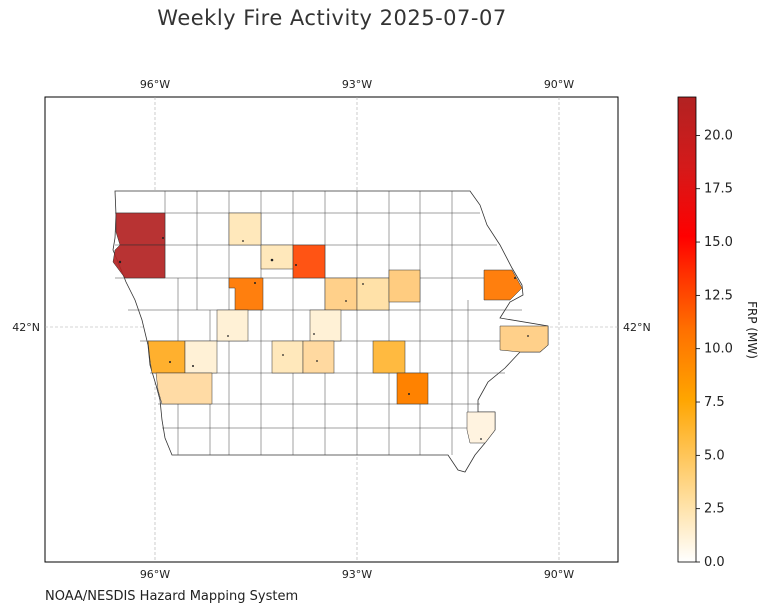 Image resolution: width=773 pixels, height=614 pixels. Describe the element at coordinates (718, 242) in the screenshot. I see `colorbar-tick-label: 15.0` at that location.